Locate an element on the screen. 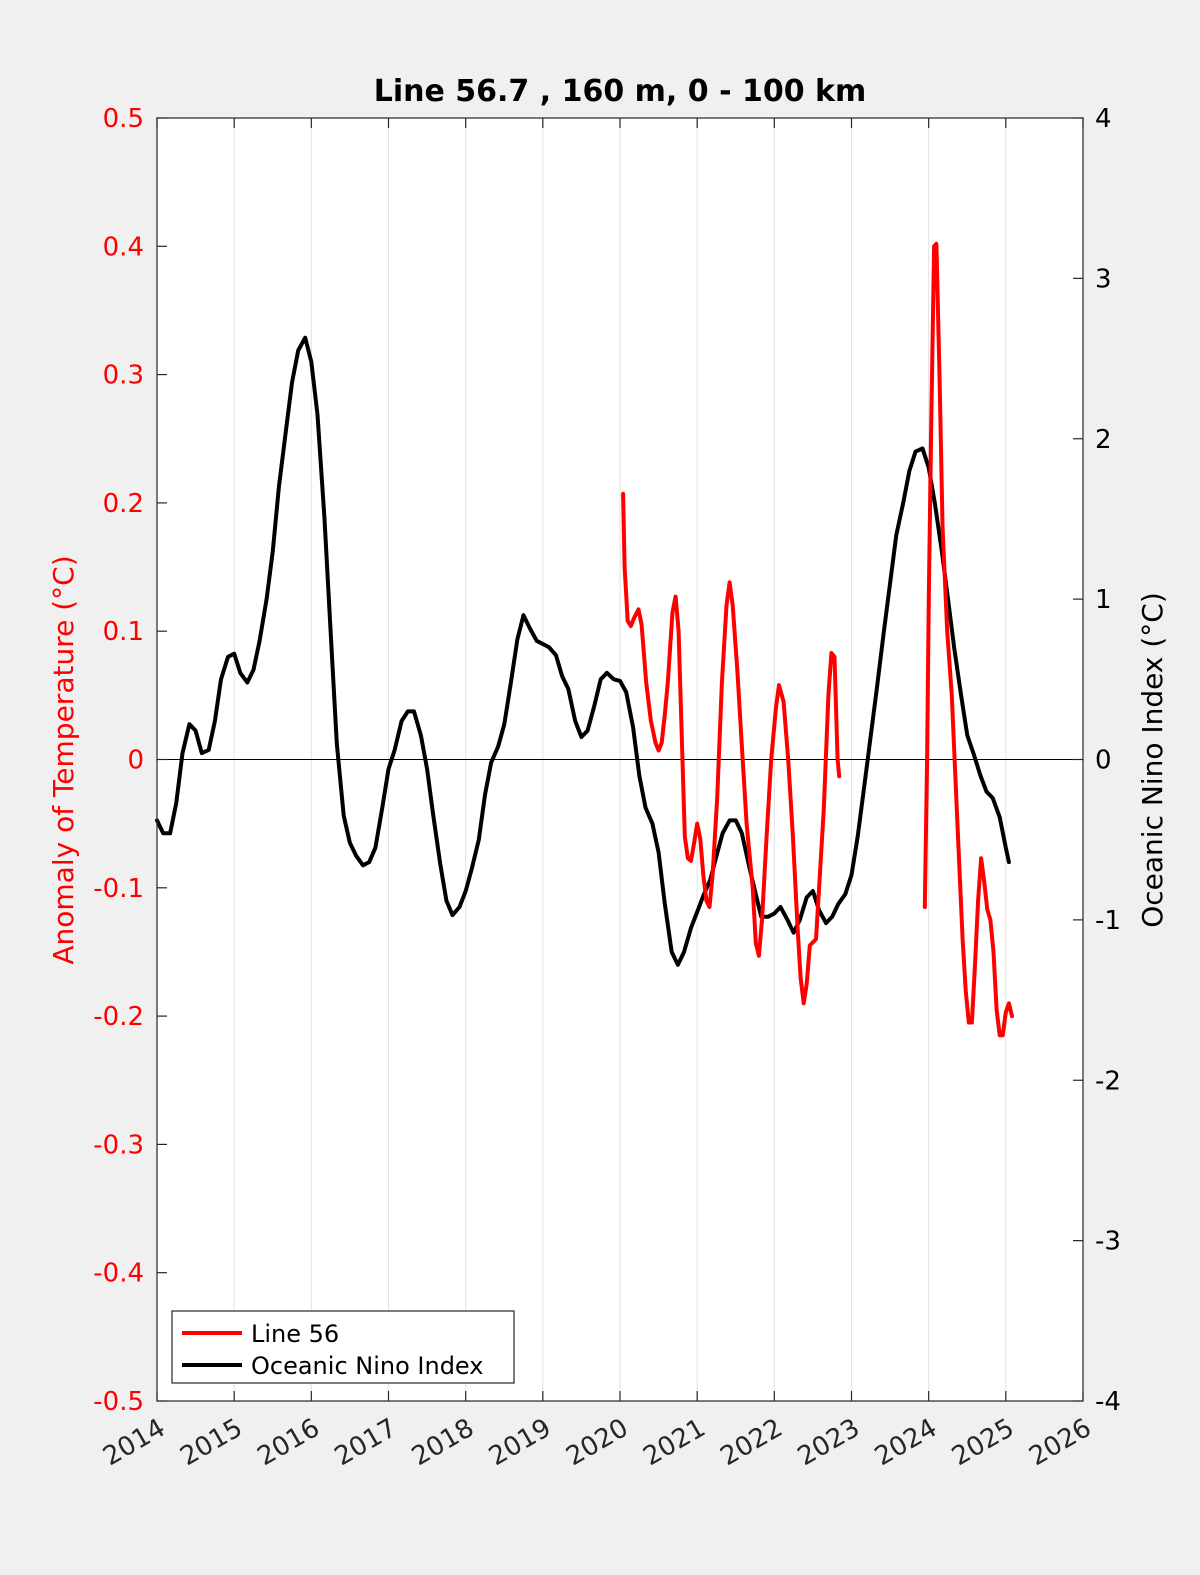  left-tick-label: 0.3 is located at coordinates (123, 376).